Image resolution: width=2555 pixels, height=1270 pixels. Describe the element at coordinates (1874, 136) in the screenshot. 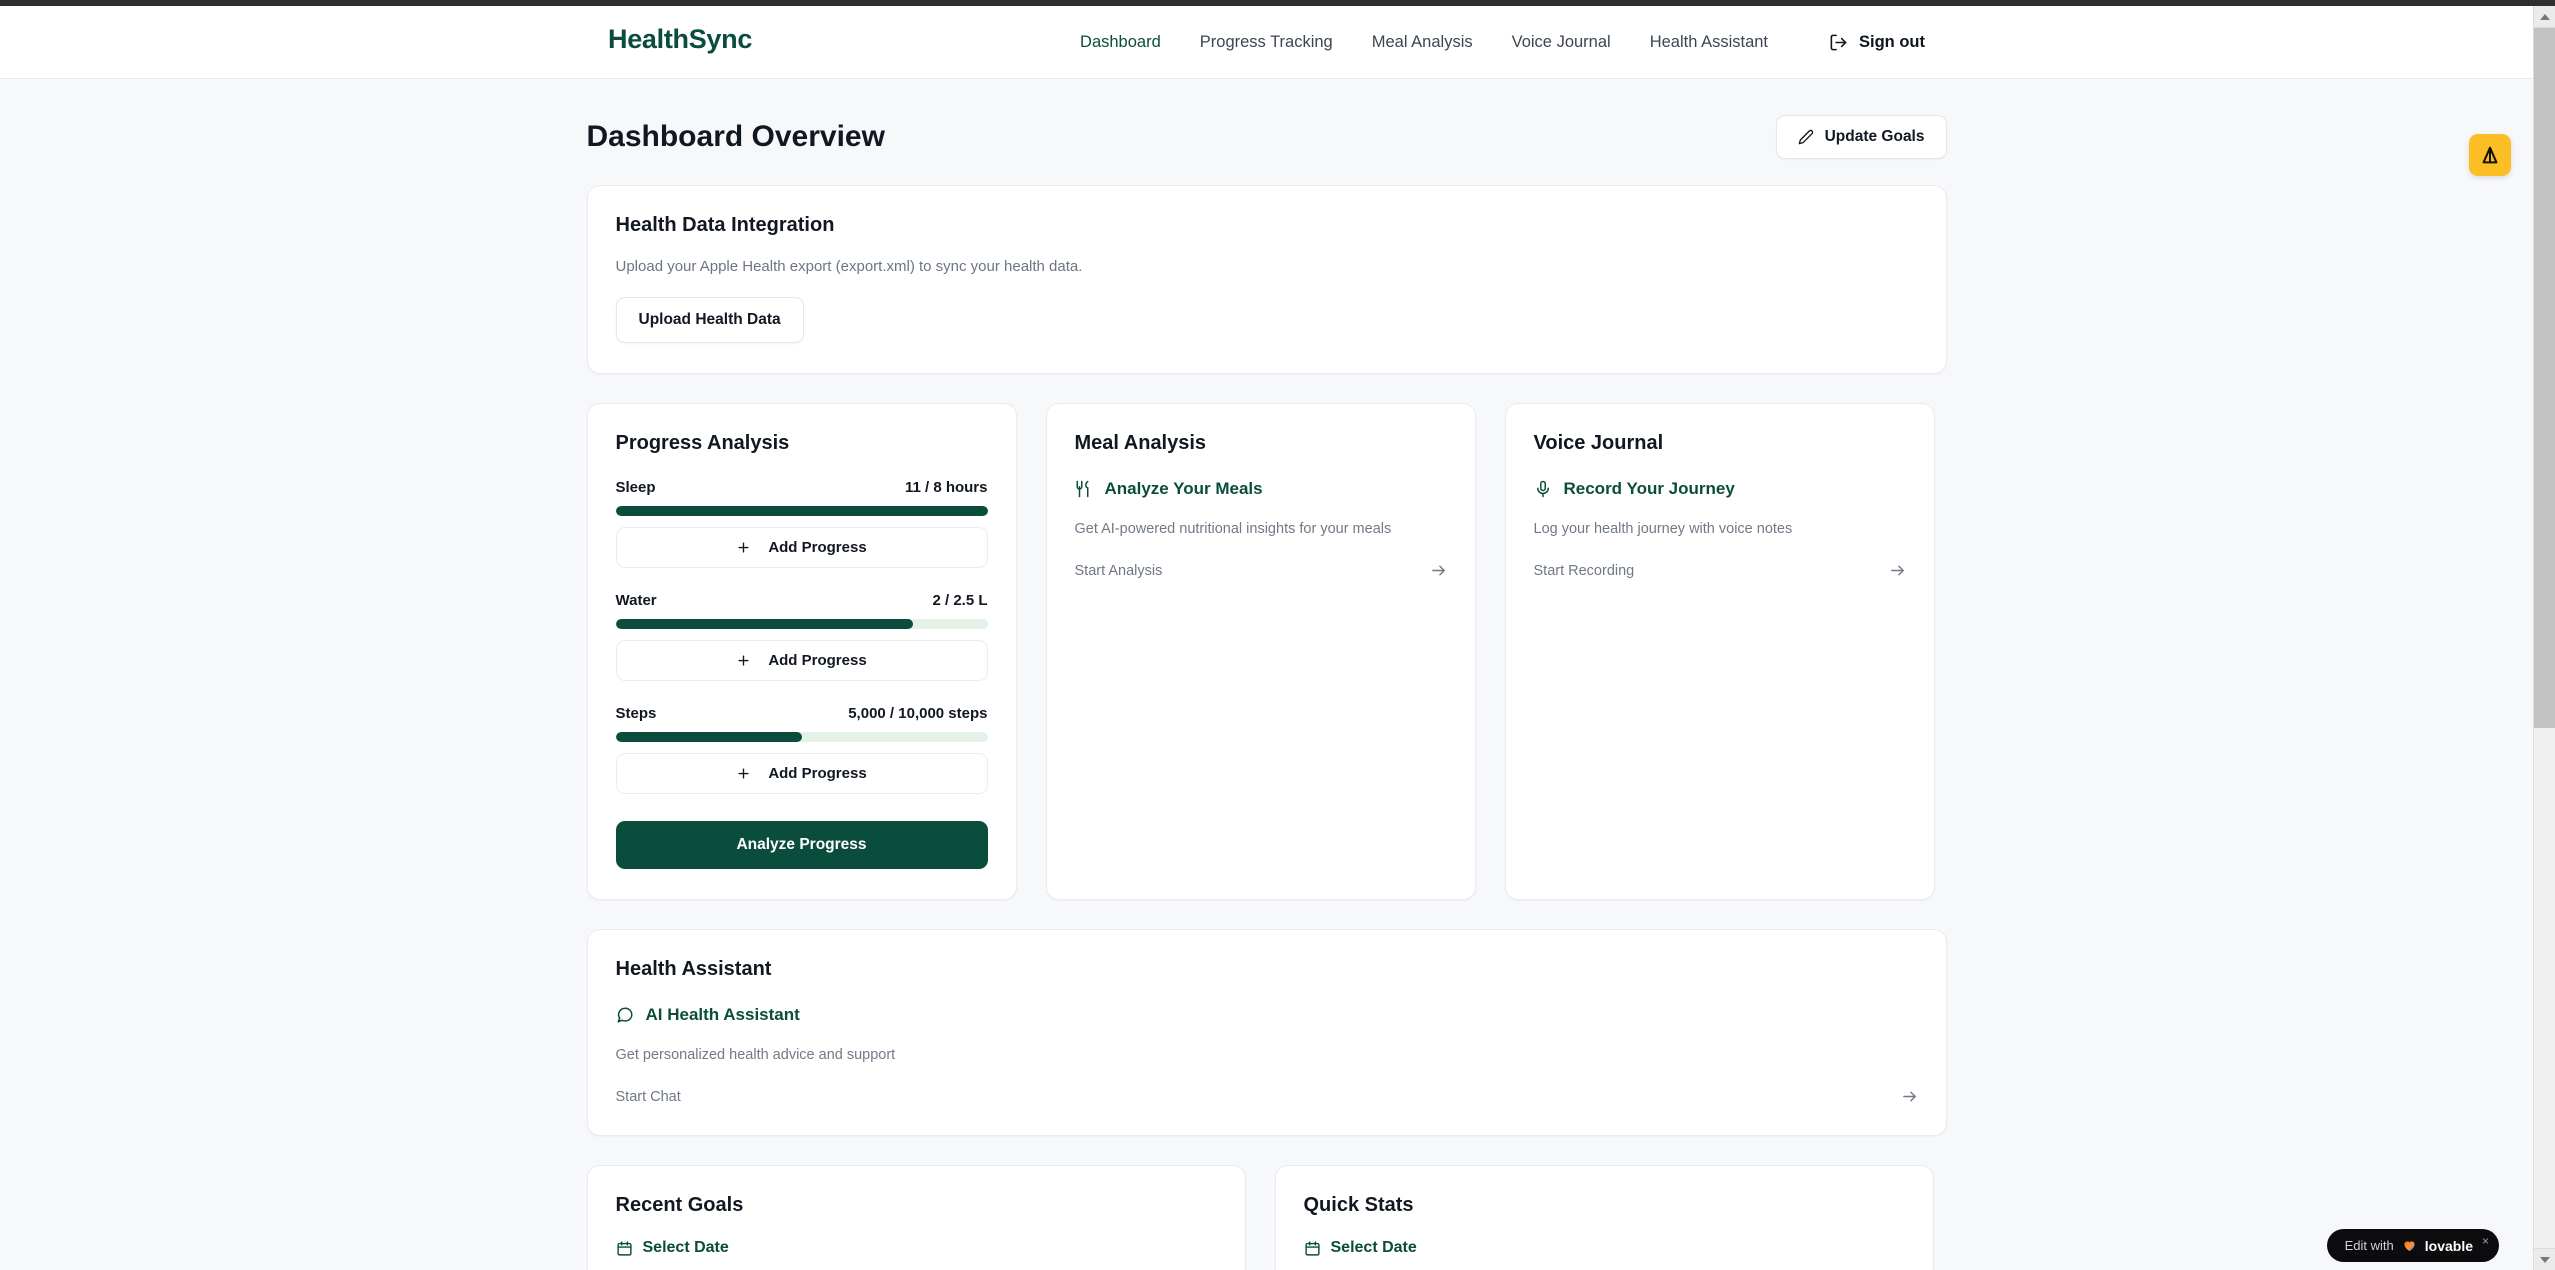

I see `update-goals-label: Update Goals` at that location.